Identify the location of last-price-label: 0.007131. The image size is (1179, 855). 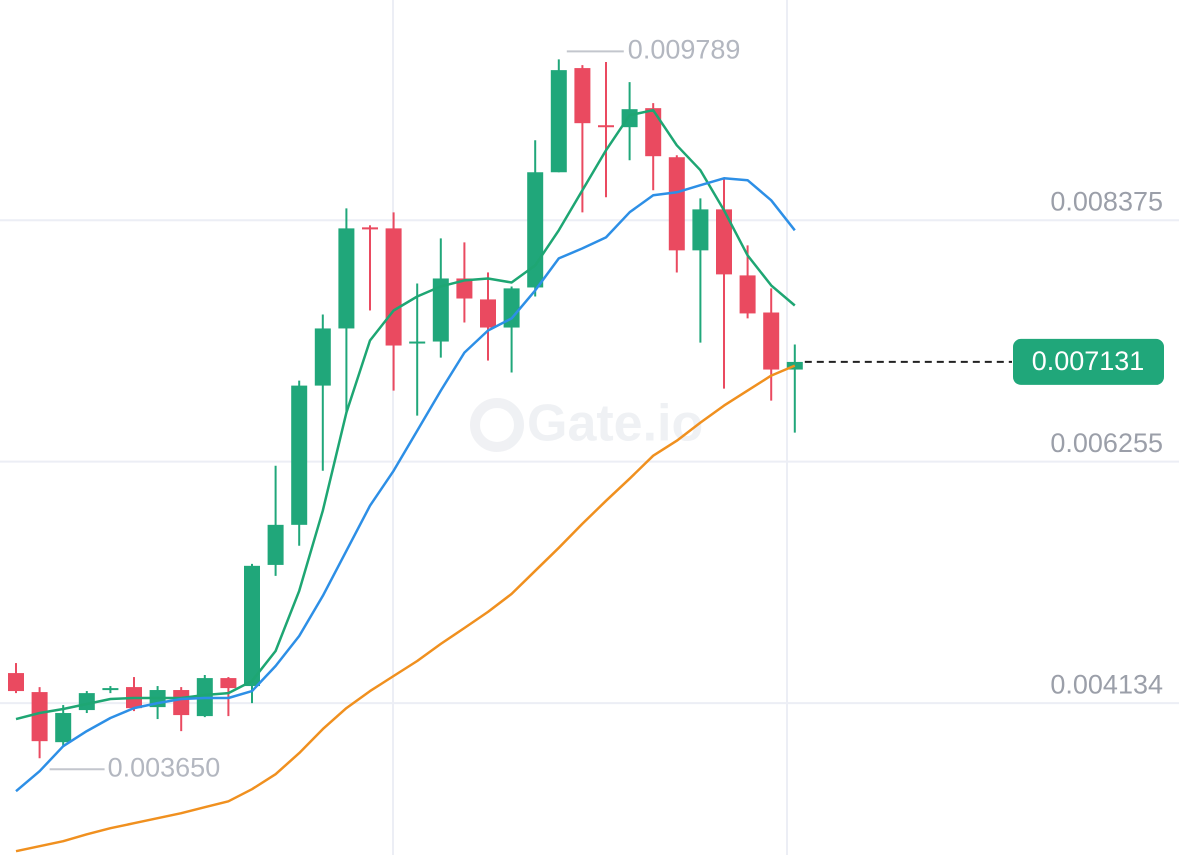
(1088, 361).